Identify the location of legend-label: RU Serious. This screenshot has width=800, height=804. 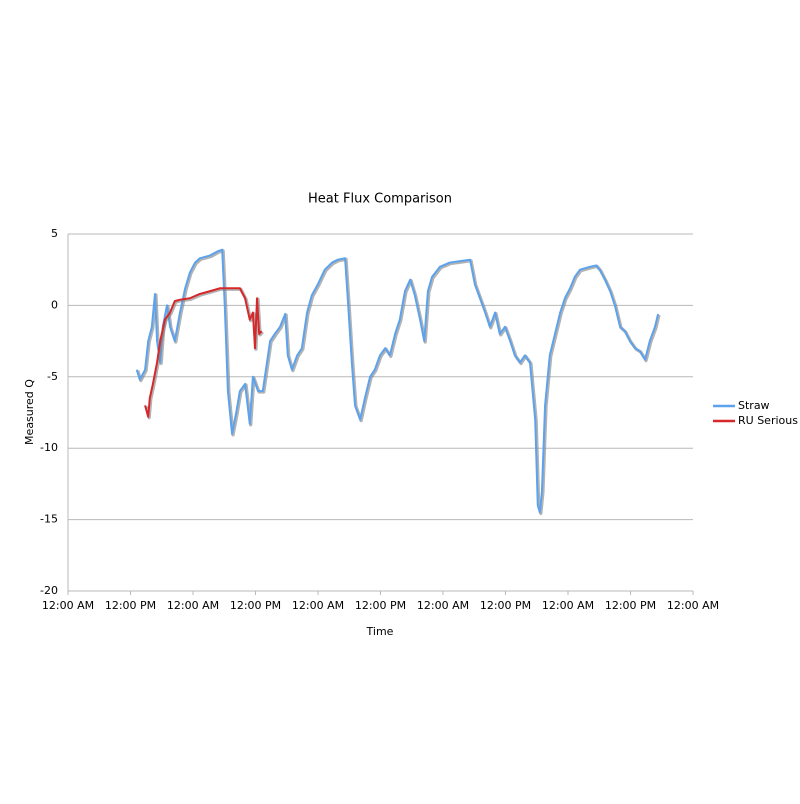
(768, 420).